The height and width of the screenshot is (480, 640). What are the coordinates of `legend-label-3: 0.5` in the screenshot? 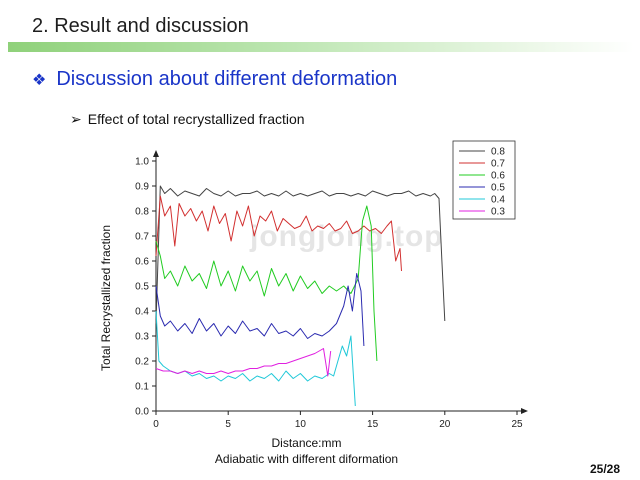 It's located at (498, 188).